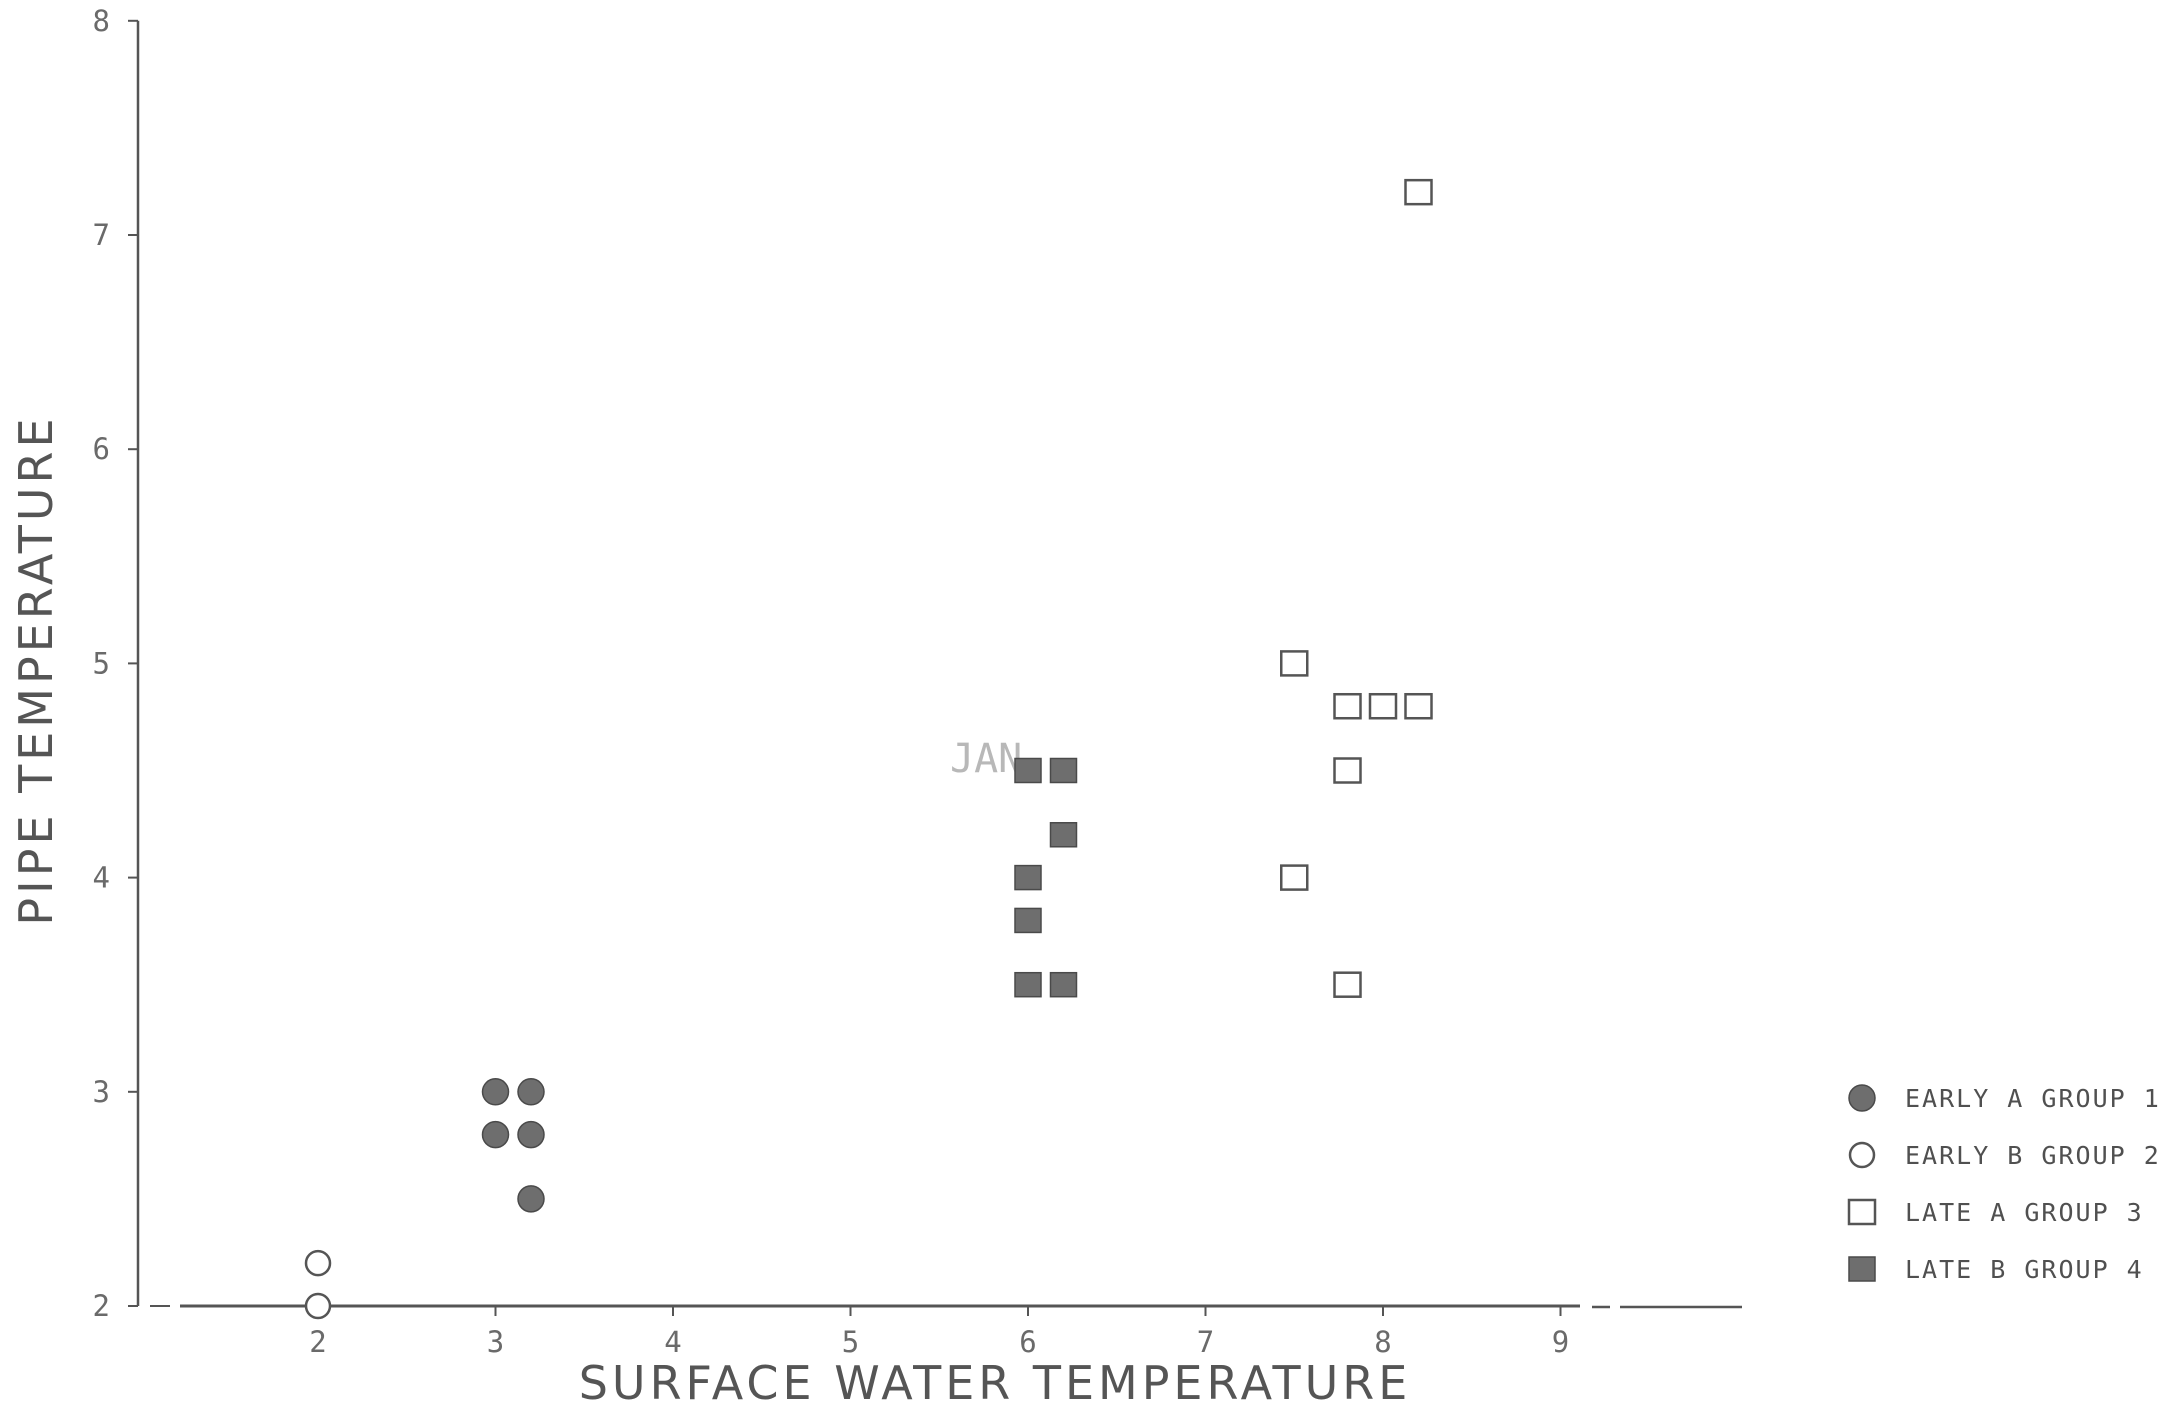 The height and width of the screenshot is (1408, 2175). I want to click on x-axis-title: SURFACE WATER TEMPERATURE, so click(995, 1382).